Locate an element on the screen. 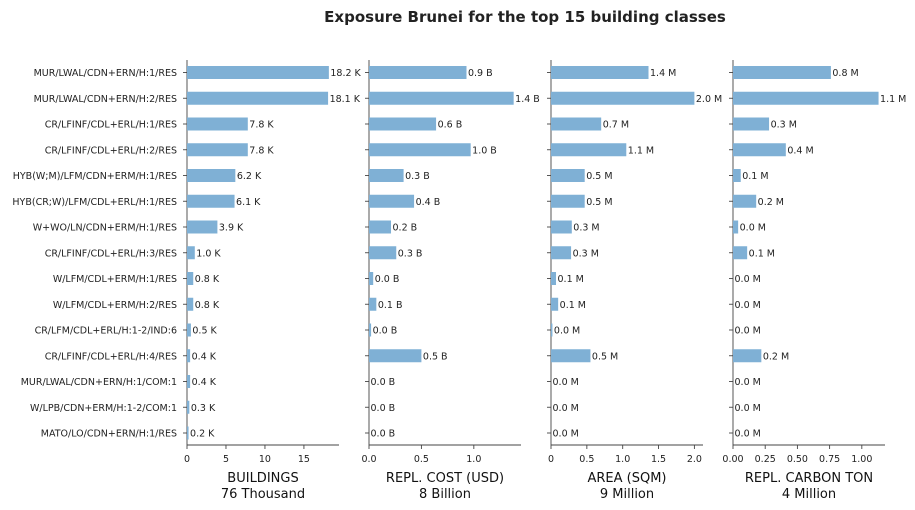 The image size is (915, 510). bar-value-label: 0.1 B is located at coordinates (390, 305).